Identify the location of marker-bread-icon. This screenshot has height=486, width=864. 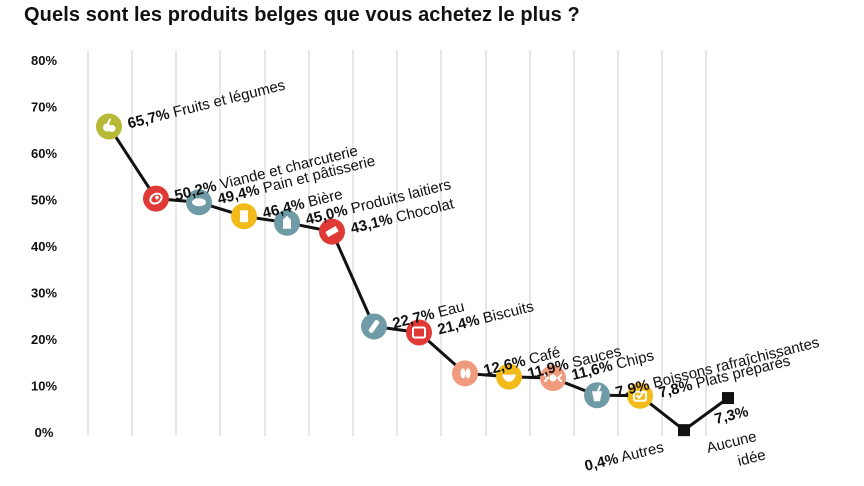
(199, 202).